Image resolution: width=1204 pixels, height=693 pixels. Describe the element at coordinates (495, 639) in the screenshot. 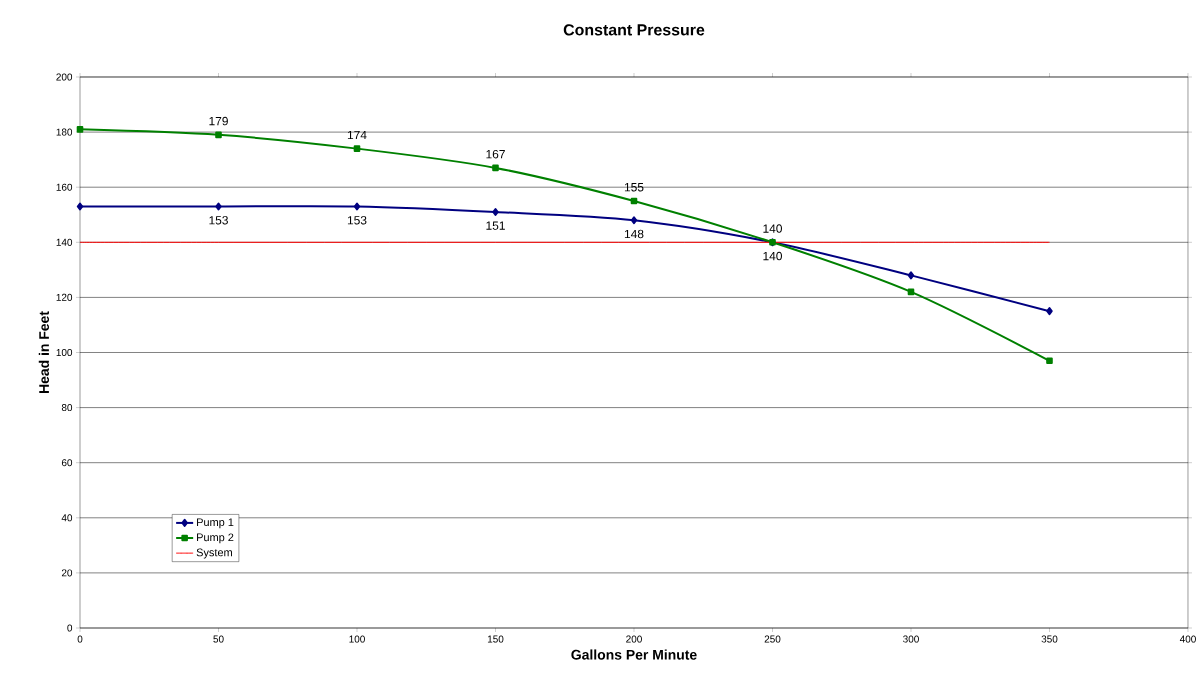

I see `x-tick-label: 150` at that location.